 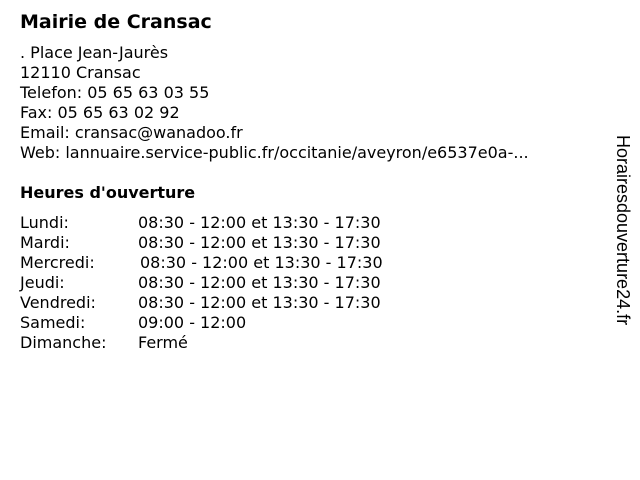 I want to click on street-address: . Place Jean-Jaurès, so click(x=94, y=52).